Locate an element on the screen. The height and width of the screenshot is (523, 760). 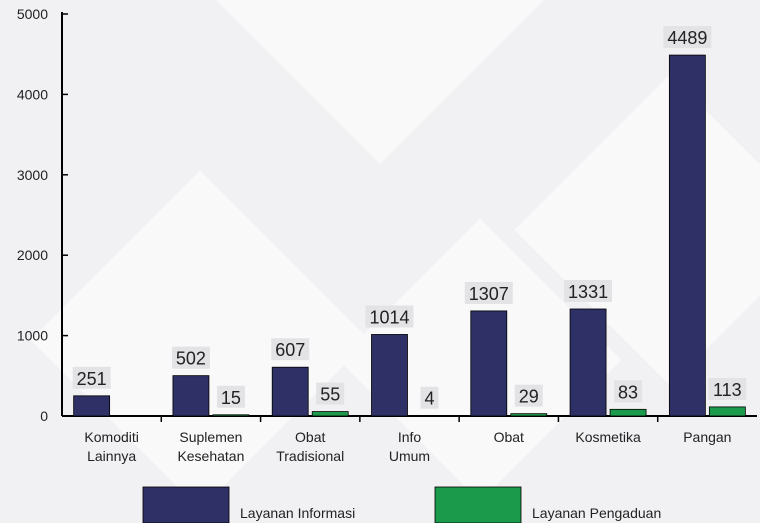
x-tick-label-line: Tradisional is located at coordinates (310, 456).